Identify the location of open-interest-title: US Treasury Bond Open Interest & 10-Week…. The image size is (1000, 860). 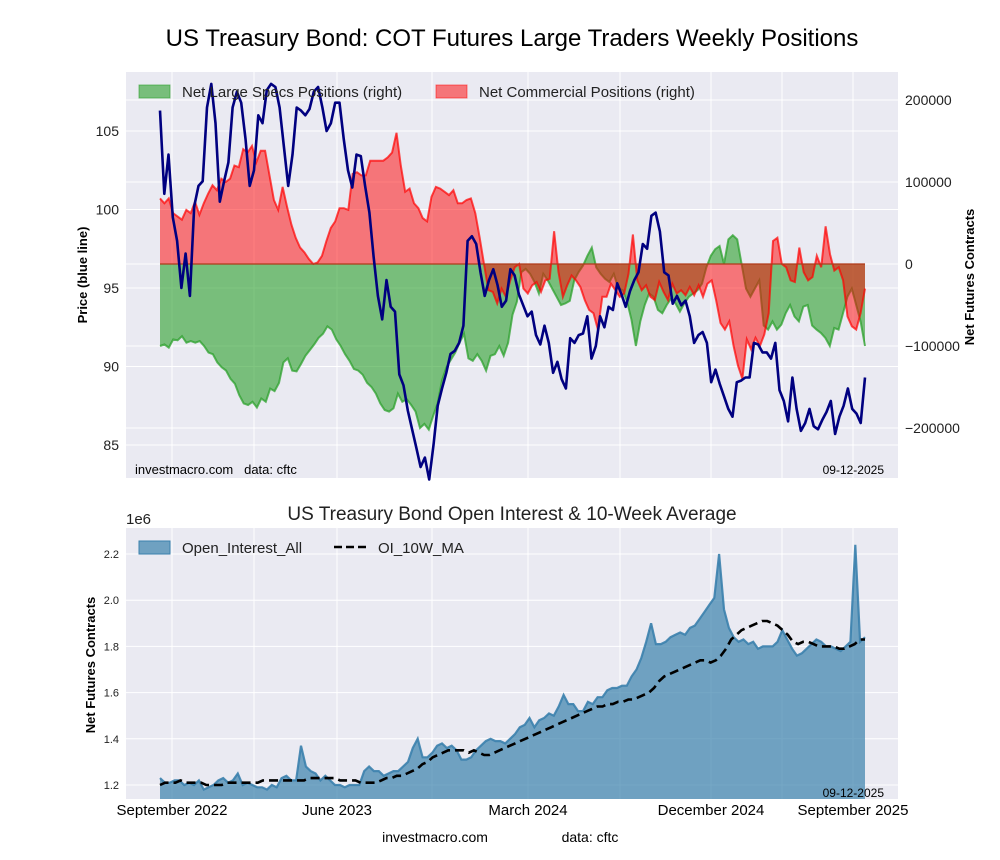
(511, 514).